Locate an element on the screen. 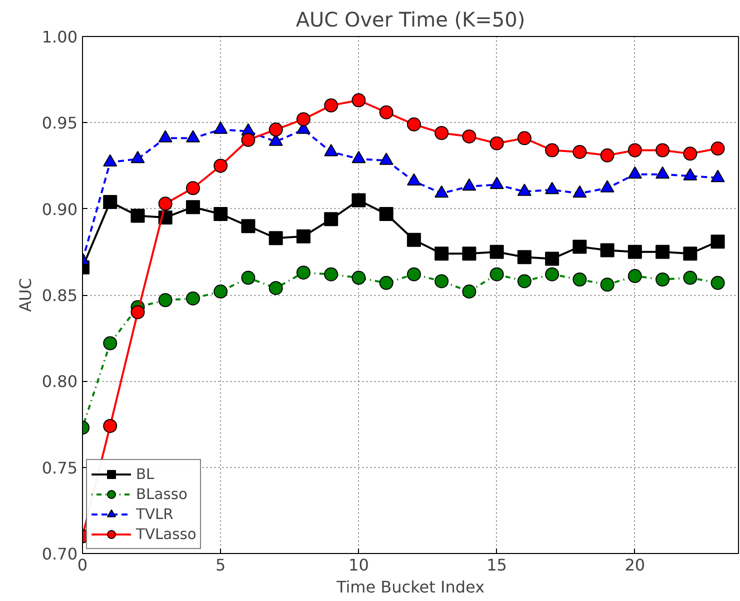  y-tick-label: 1.00 is located at coordinates (60, 37).